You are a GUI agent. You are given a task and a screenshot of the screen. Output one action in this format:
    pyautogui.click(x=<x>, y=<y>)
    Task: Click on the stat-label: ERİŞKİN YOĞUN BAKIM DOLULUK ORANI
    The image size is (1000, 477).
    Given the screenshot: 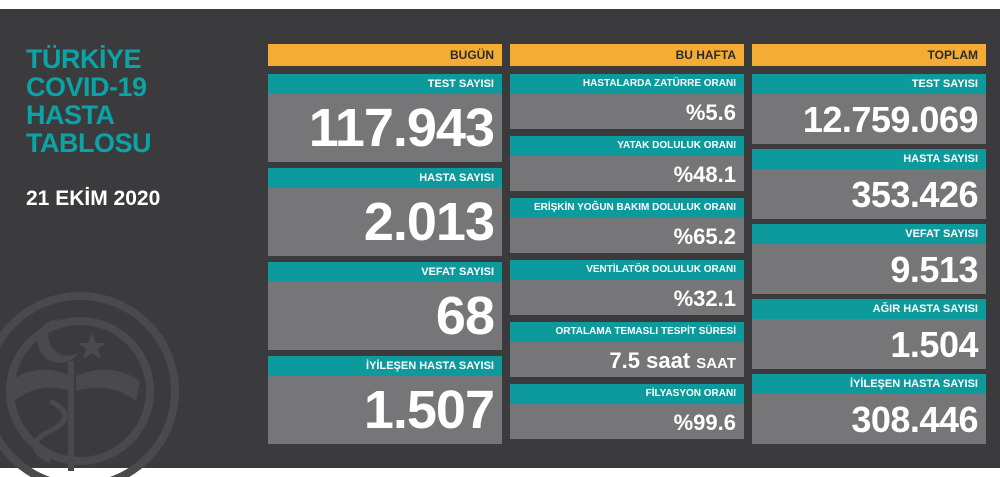 What is the action you would take?
    pyautogui.click(x=627, y=208)
    